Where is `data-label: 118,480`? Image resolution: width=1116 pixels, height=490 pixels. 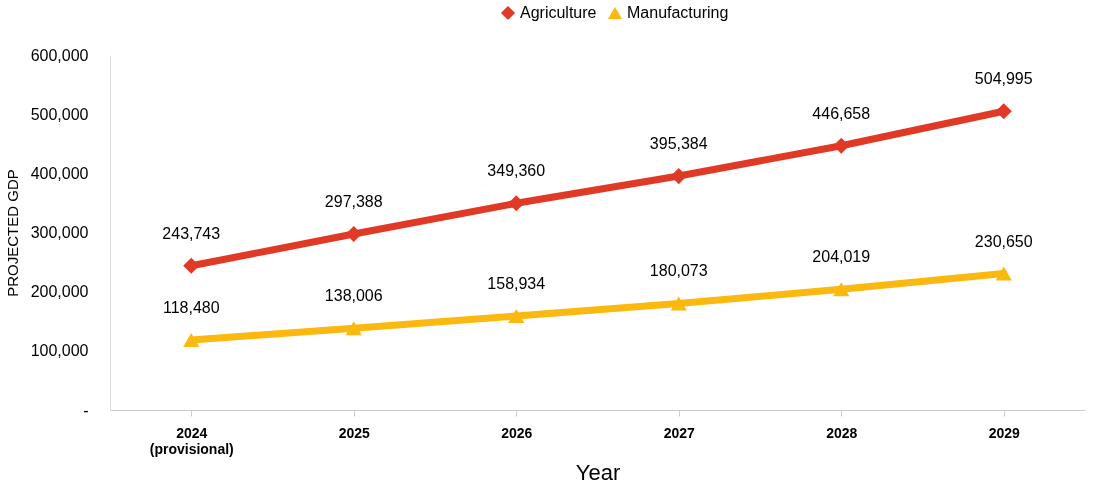 data-label: 118,480 is located at coordinates (191, 307).